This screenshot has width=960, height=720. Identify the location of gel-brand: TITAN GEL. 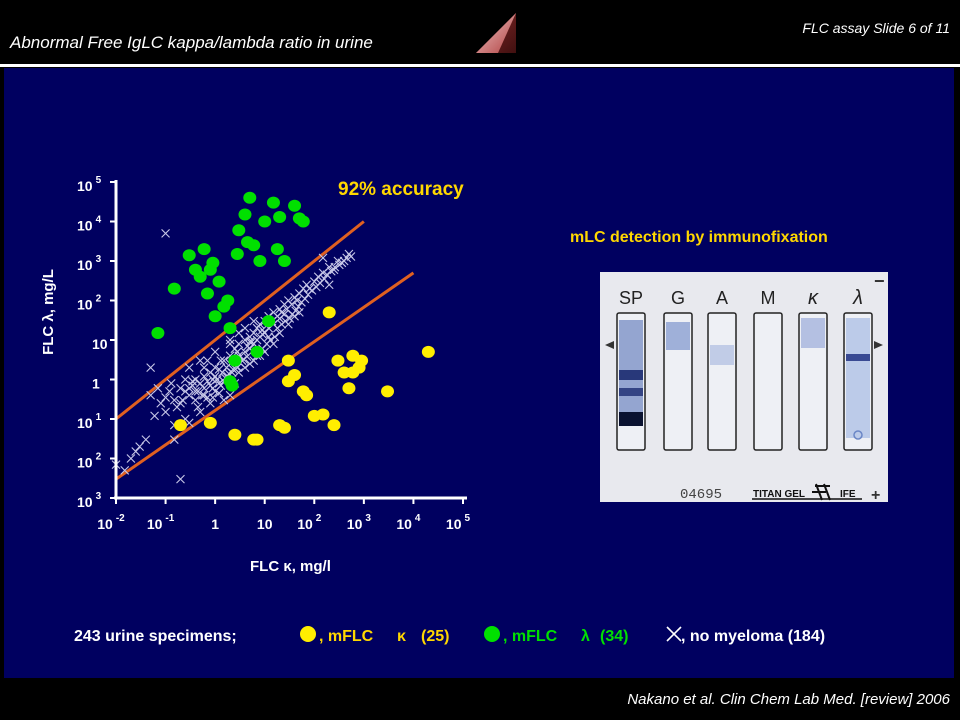
(779, 494).